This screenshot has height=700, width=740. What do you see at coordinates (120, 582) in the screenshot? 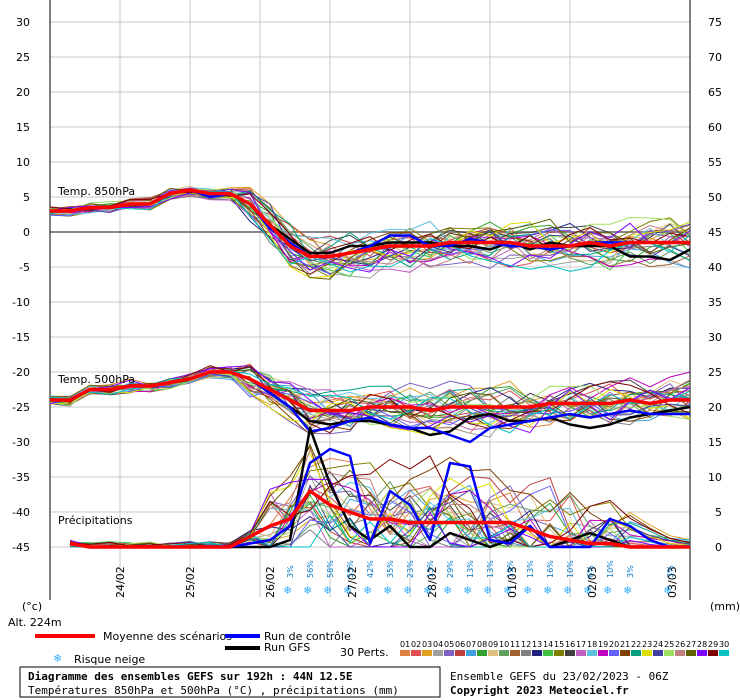
I see `date-label: 24/02` at bounding box center [120, 582].